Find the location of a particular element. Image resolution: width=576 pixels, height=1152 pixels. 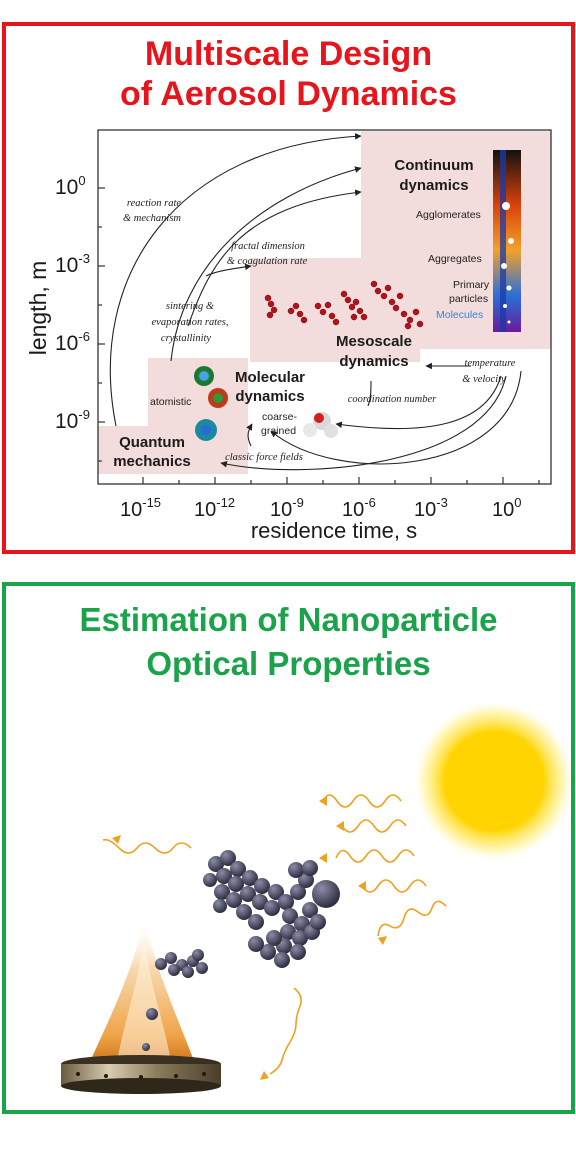

annotation-coordination: coordination number is located at coordinates (392, 399).